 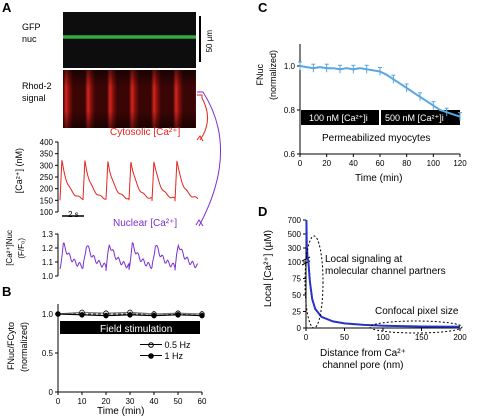 I want to click on gfp-label-line2: nuc, so click(x=29, y=39).